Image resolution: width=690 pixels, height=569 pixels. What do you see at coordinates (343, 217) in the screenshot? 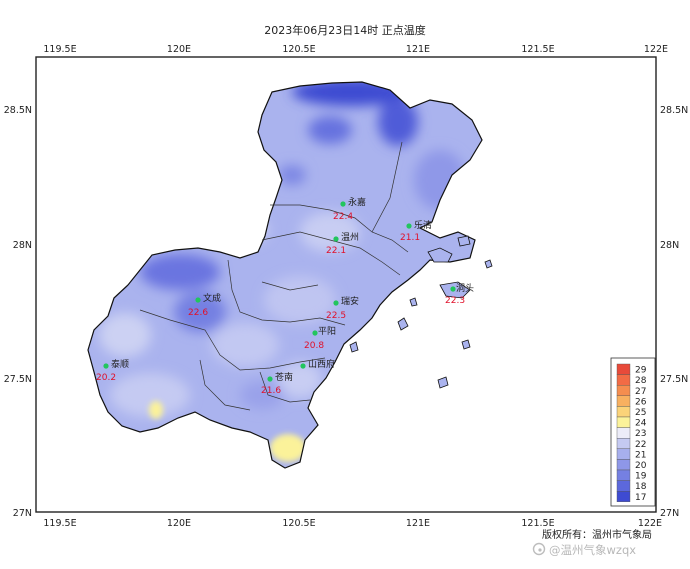
I see `station-temp: 22.4` at bounding box center [343, 217].